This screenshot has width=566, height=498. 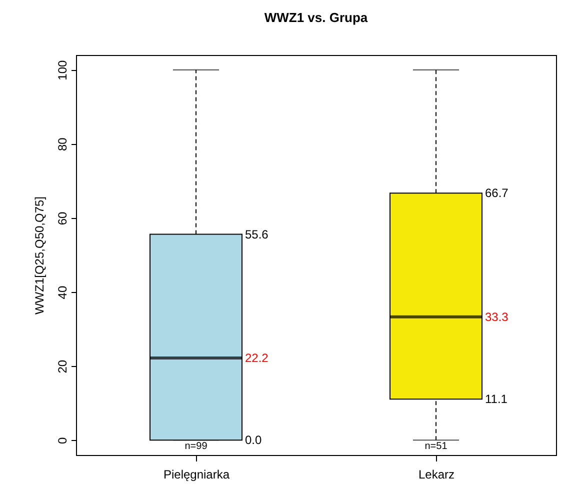 What do you see at coordinates (316, 17) in the screenshot?
I see `chart-title: WWZ1 vs. Grupa` at bounding box center [316, 17].